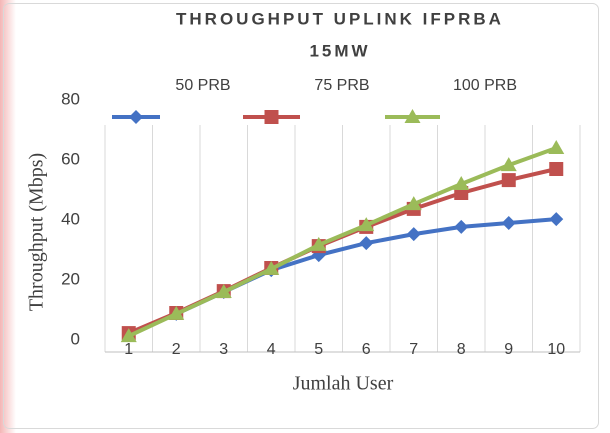 This screenshot has width=610, height=433. What do you see at coordinates (339, 50) in the screenshot?
I see `chart-title: 15MW` at bounding box center [339, 50].